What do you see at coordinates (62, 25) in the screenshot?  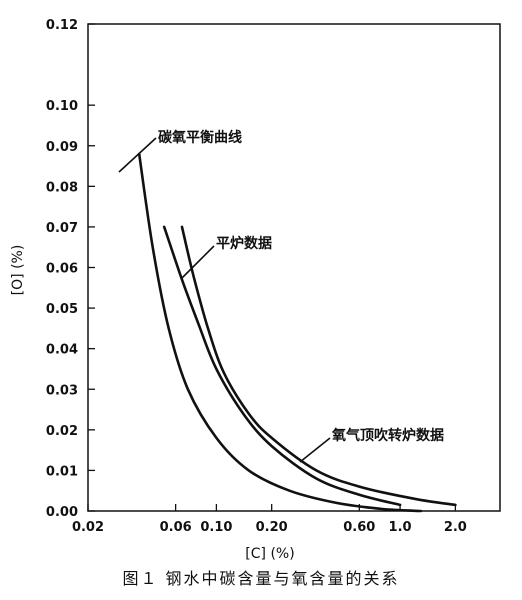 I see `y-tick-label: 0.12` at bounding box center [62, 25].